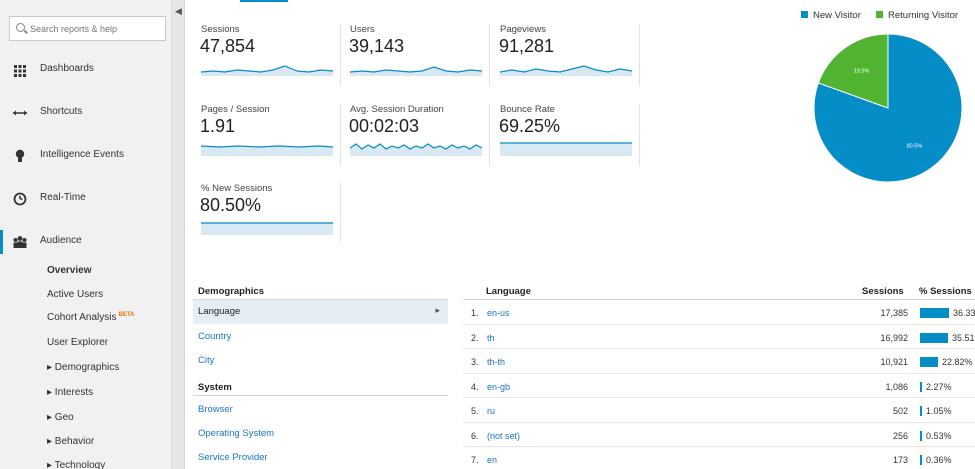 The width and height of the screenshot is (975, 469). I want to click on table-row: 6. (not set) 256 0.53%, so click(719, 435).